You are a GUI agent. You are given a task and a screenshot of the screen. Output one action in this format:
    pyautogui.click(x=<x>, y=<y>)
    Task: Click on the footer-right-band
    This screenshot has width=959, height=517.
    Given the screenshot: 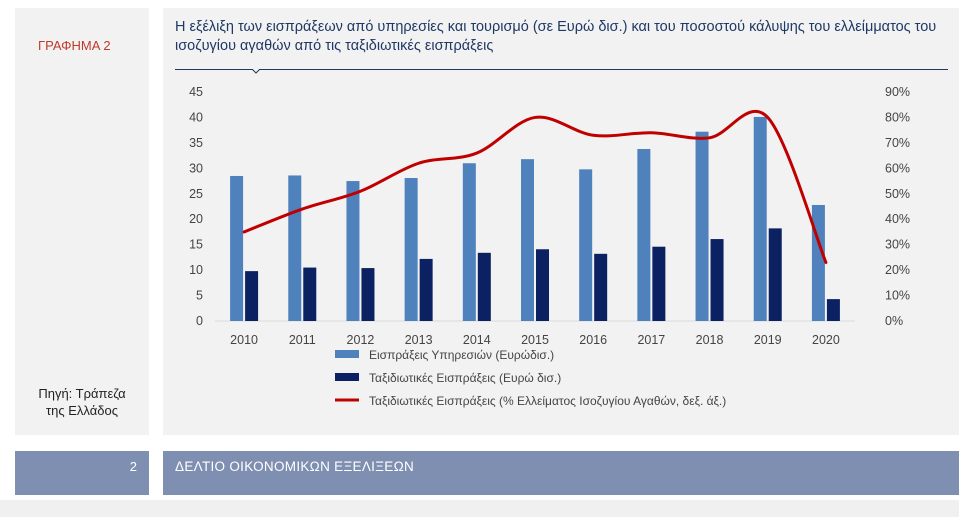 What is the action you would take?
    pyautogui.click(x=561, y=473)
    